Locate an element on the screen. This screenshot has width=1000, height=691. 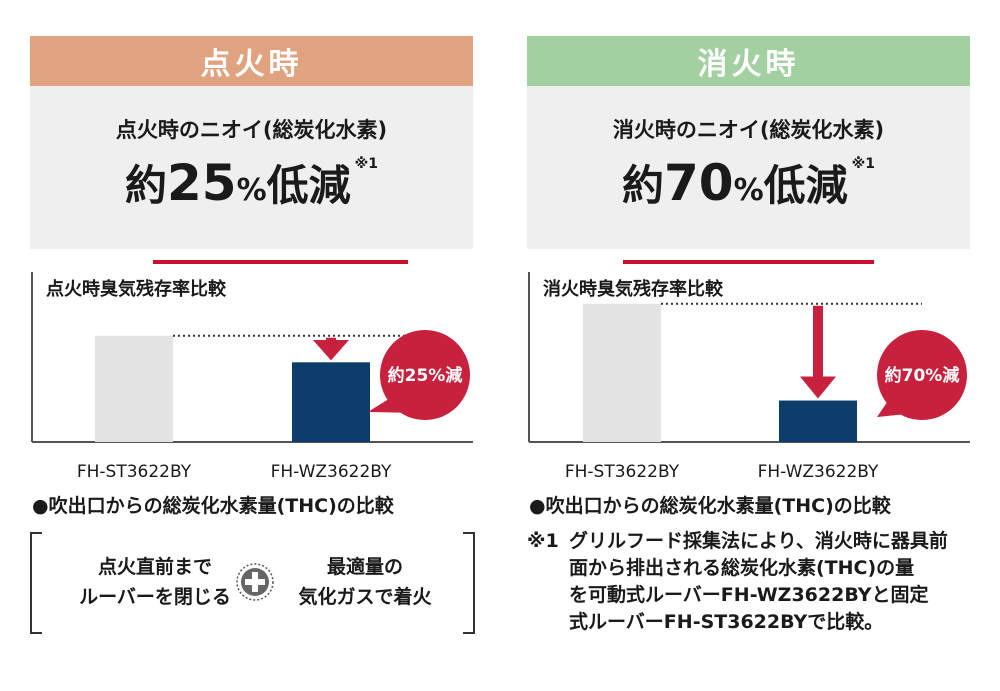
ignition-summary-value: 約25%低減 ※1 is located at coordinates (251, 182).